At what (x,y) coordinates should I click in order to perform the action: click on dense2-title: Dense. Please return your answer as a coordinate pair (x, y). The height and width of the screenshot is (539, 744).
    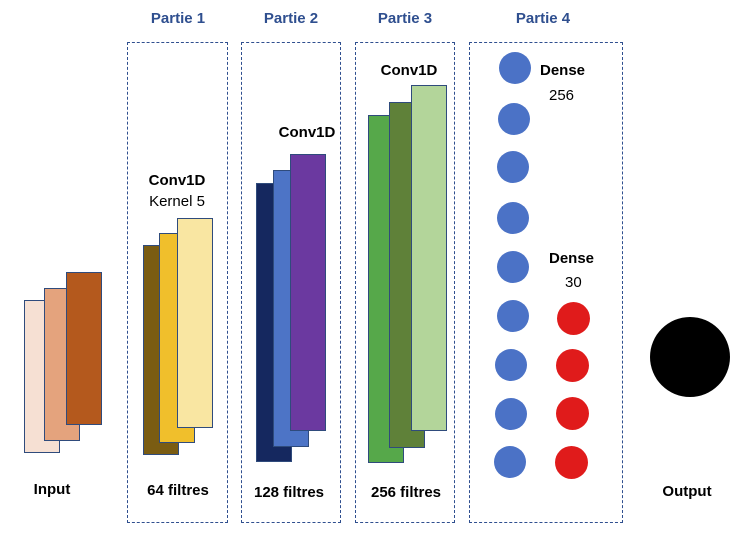
    Looking at the image, I should click on (572, 258).